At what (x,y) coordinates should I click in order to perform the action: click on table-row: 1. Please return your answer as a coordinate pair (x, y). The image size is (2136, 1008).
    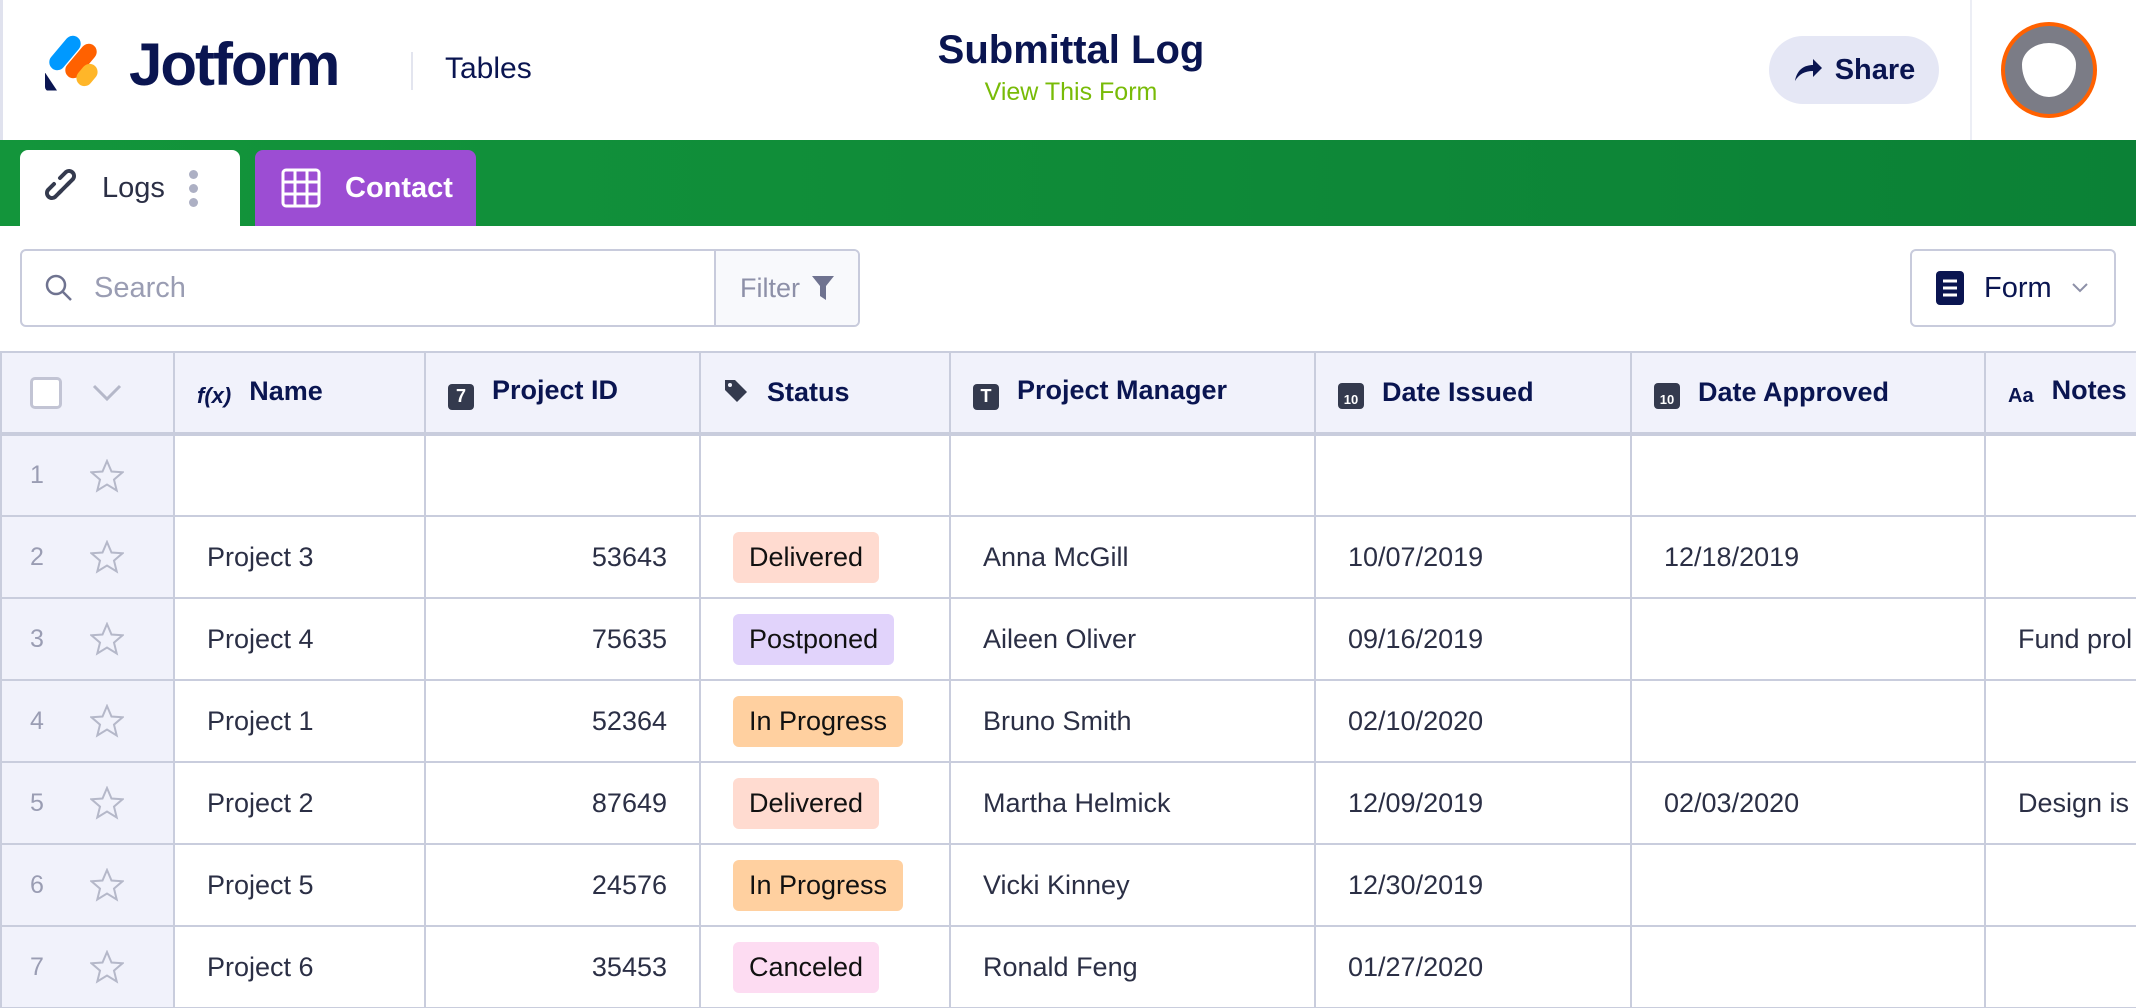
    Looking at the image, I should click on (1068, 475).